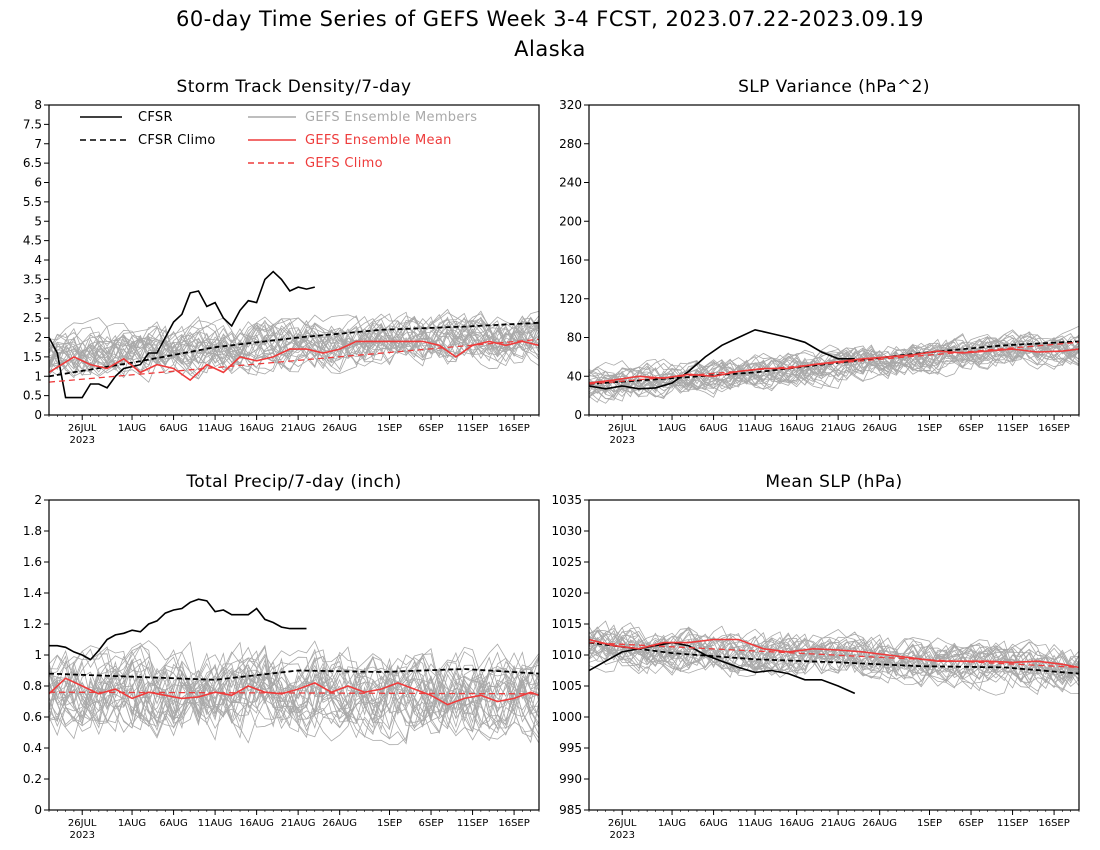  What do you see at coordinates (566, 655) in the screenshot?
I see `y-tick-label: 1010` at bounding box center [566, 655].